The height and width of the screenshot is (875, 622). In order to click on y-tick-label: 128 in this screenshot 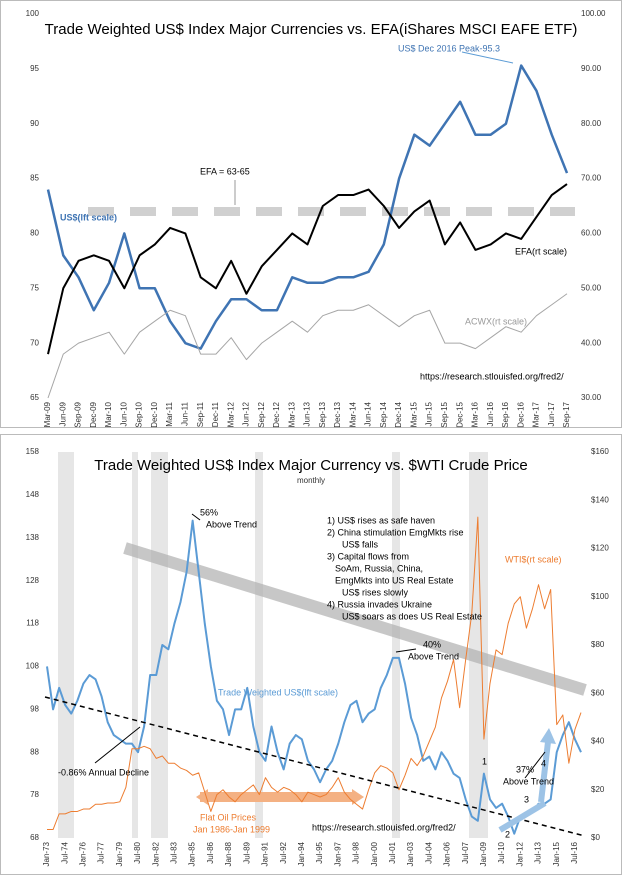, I will do `click(33, 580)`.